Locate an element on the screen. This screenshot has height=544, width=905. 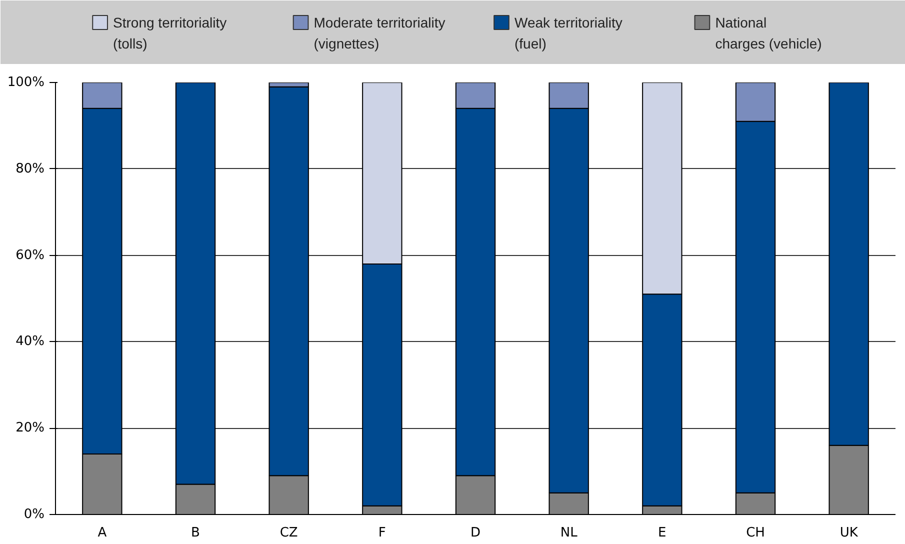
x-tick-label: D is located at coordinates (475, 533).